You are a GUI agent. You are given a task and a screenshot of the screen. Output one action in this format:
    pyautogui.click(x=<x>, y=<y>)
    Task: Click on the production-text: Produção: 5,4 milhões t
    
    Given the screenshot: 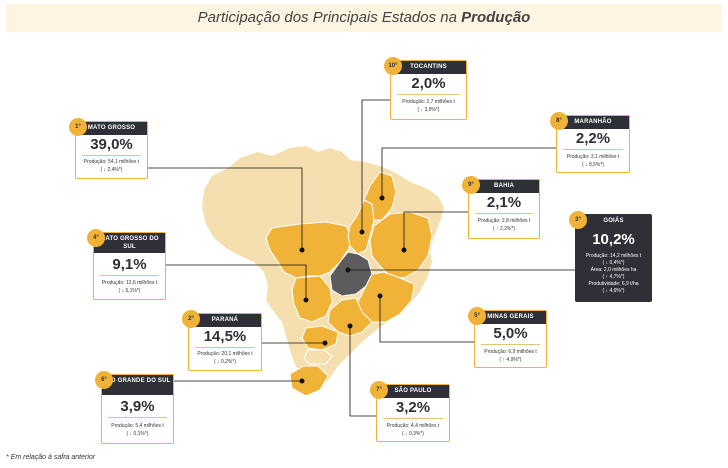 What is the action you would take?
    pyautogui.click(x=137, y=426)
    